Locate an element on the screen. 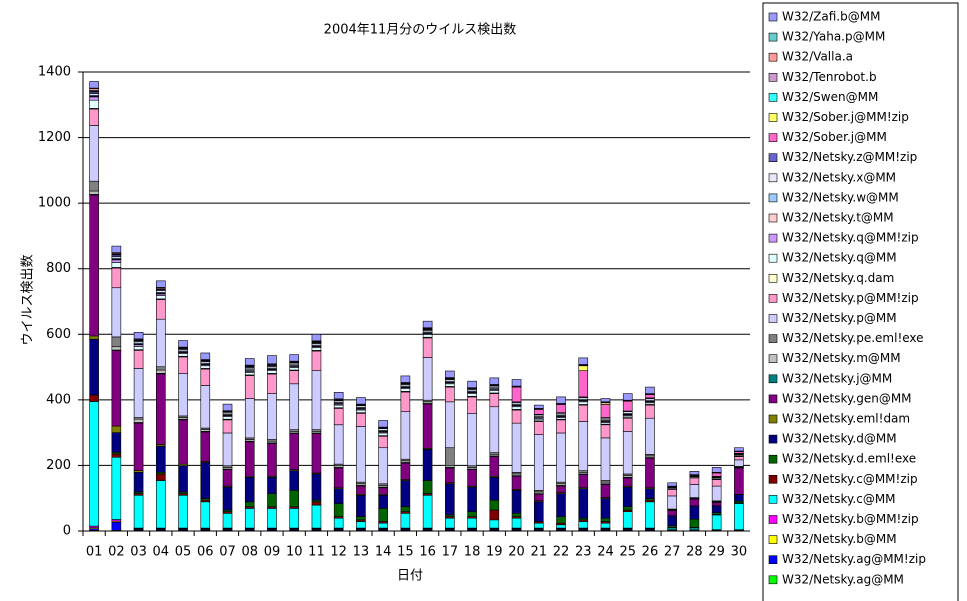  legend-label: W32/Sober.j@MM is located at coordinates (834, 137).